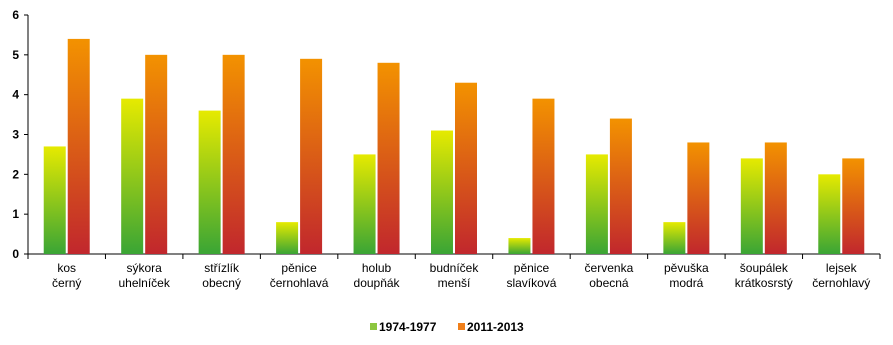  What do you see at coordinates (66, 283) in the screenshot?
I see `x-tick-label-line: černý` at bounding box center [66, 283].